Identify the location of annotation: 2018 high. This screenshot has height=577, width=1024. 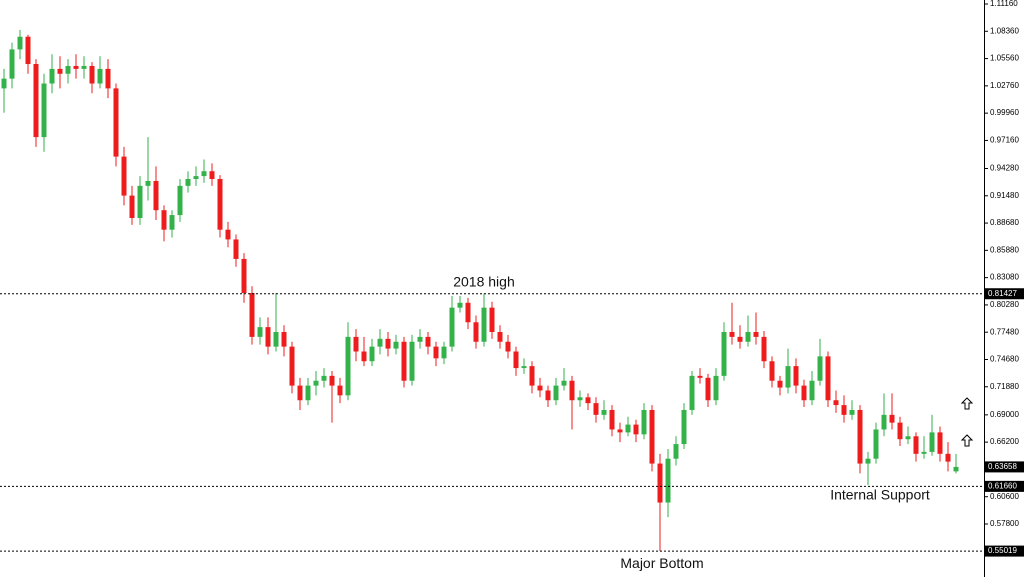
(484, 282).